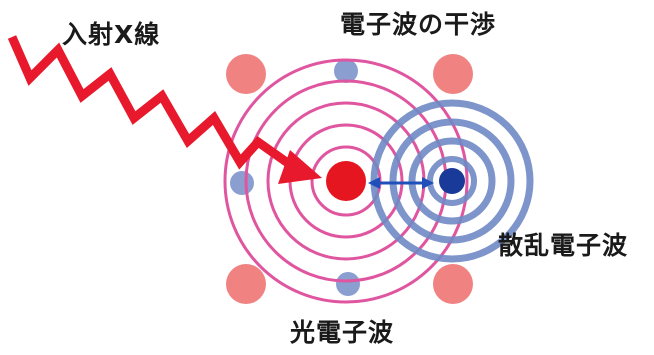 Image resolution: width=654 pixels, height=355 pixels. I want to click on incident-xray-label: 入射X線, so click(111, 34).